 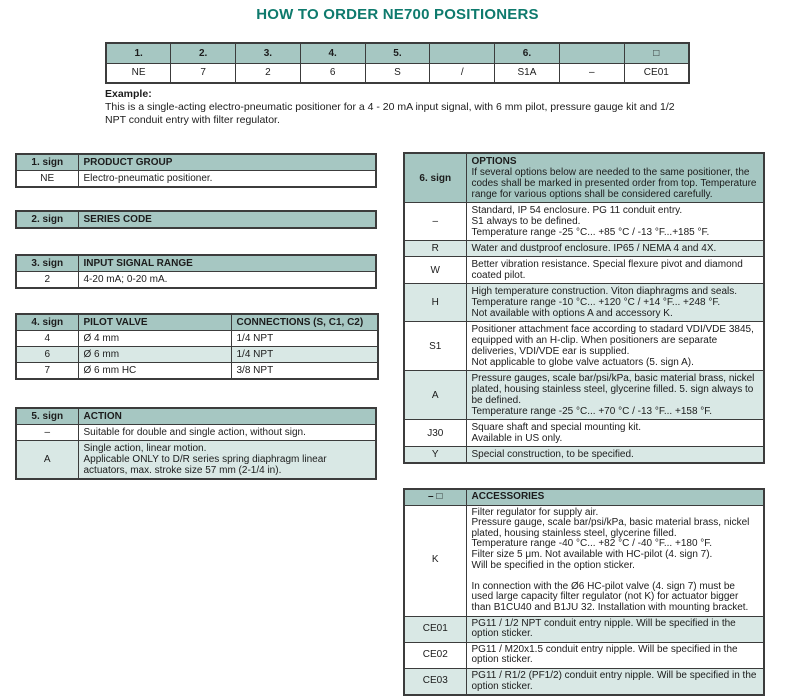 I want to click on order-header-cell: 6., so click(x=527, y=53).